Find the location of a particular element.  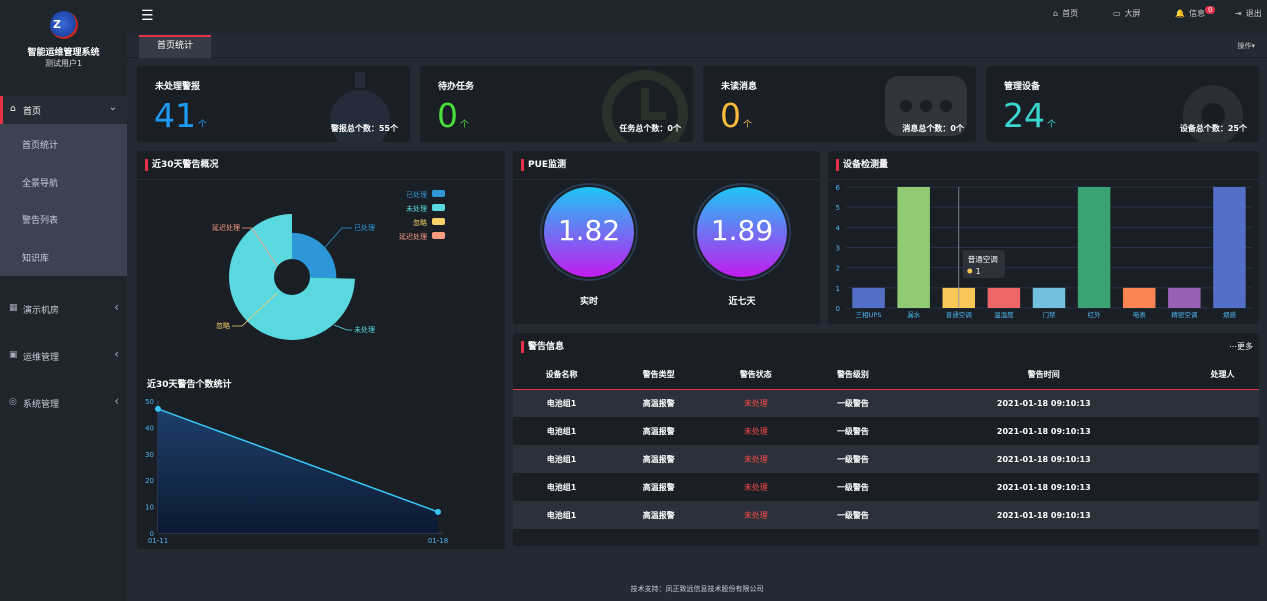

rose-label: 忽略 is located at coordinates (223, 325).